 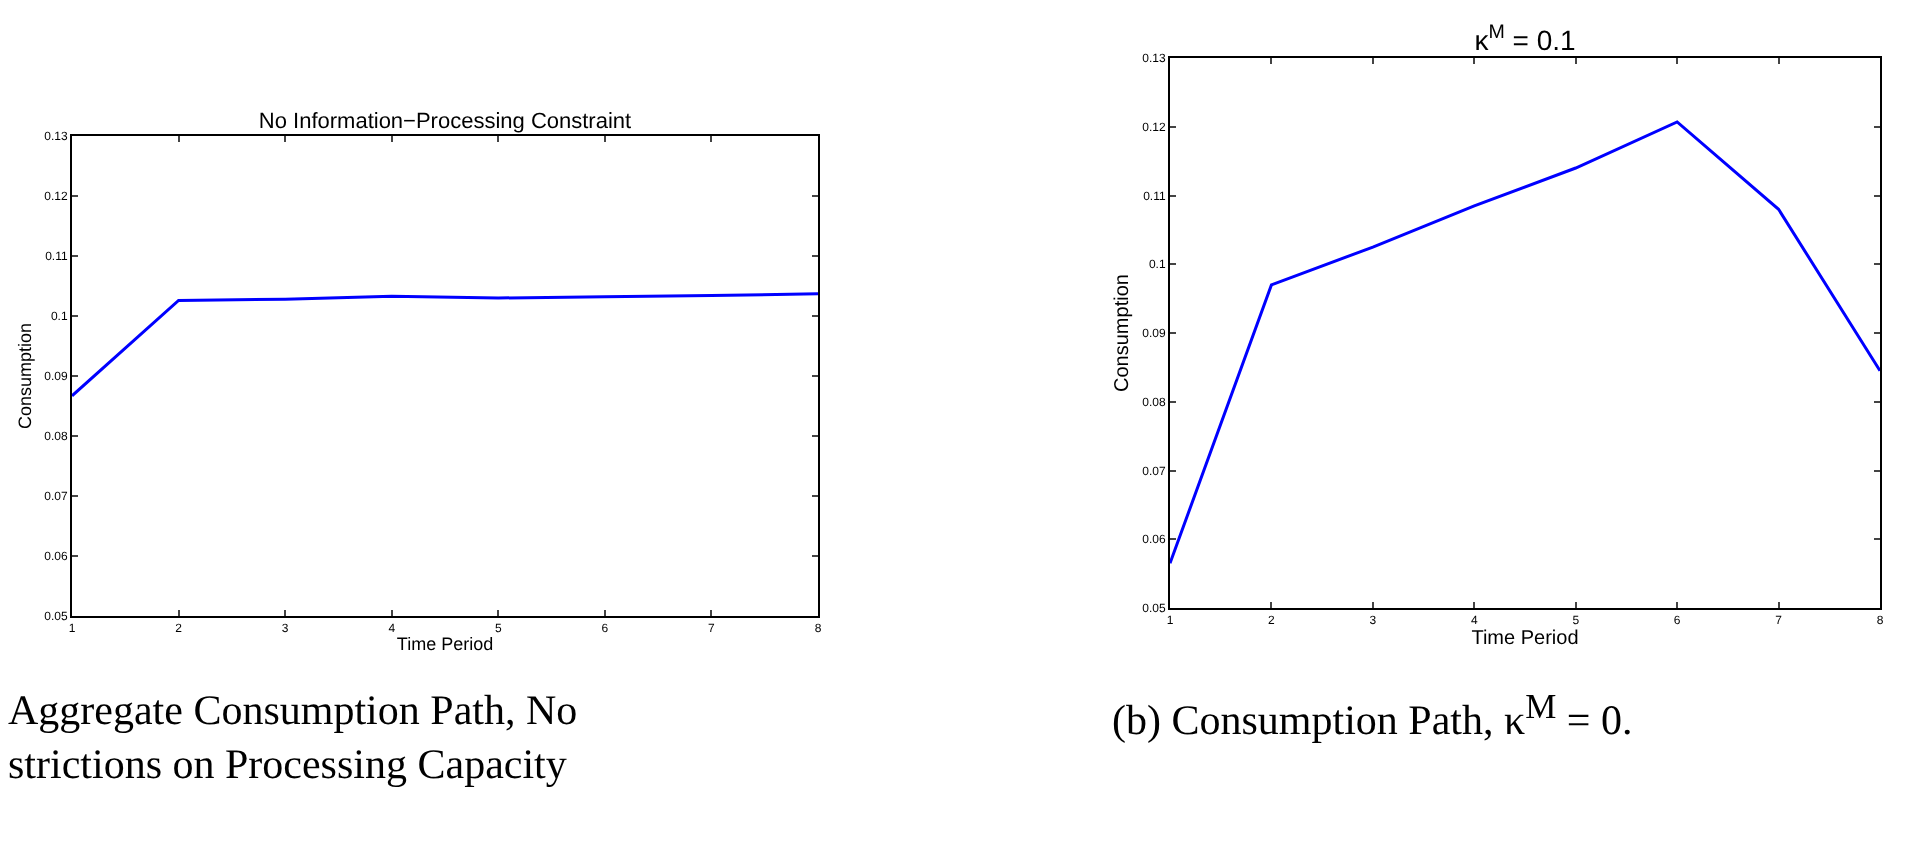 What do you see at coordinates (445, 345) in the screenshot?
I see `line-series` at bounding box center [445, 345].